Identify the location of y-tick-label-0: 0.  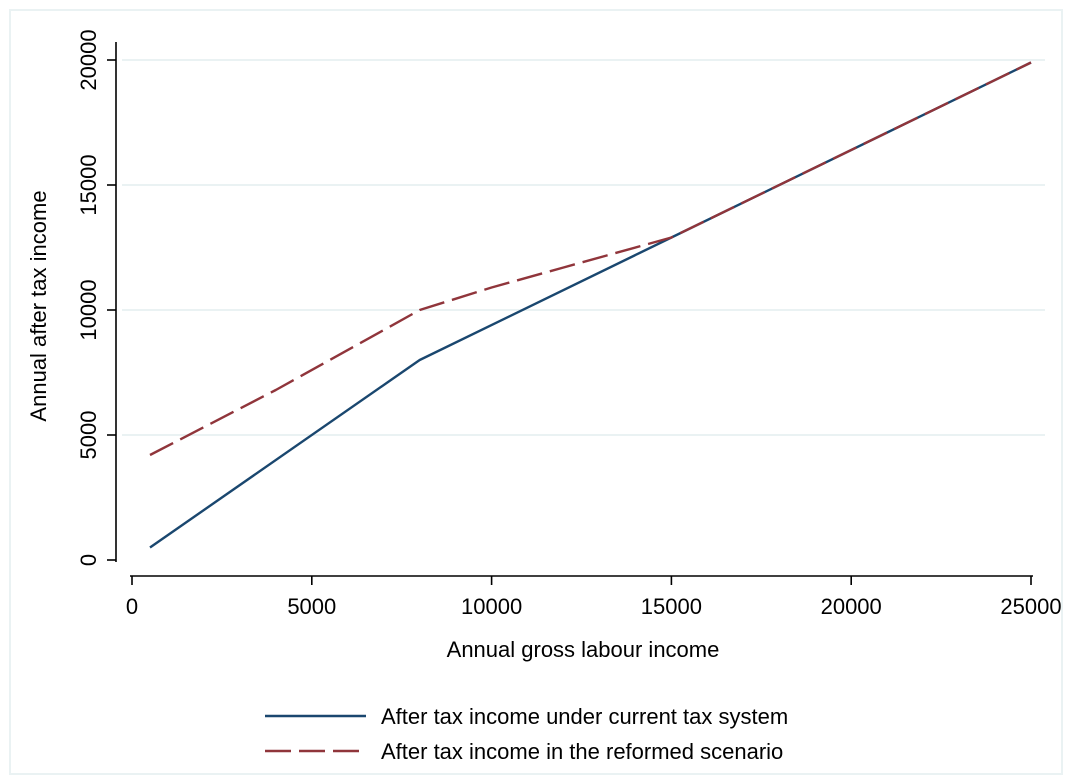
(88, 560).